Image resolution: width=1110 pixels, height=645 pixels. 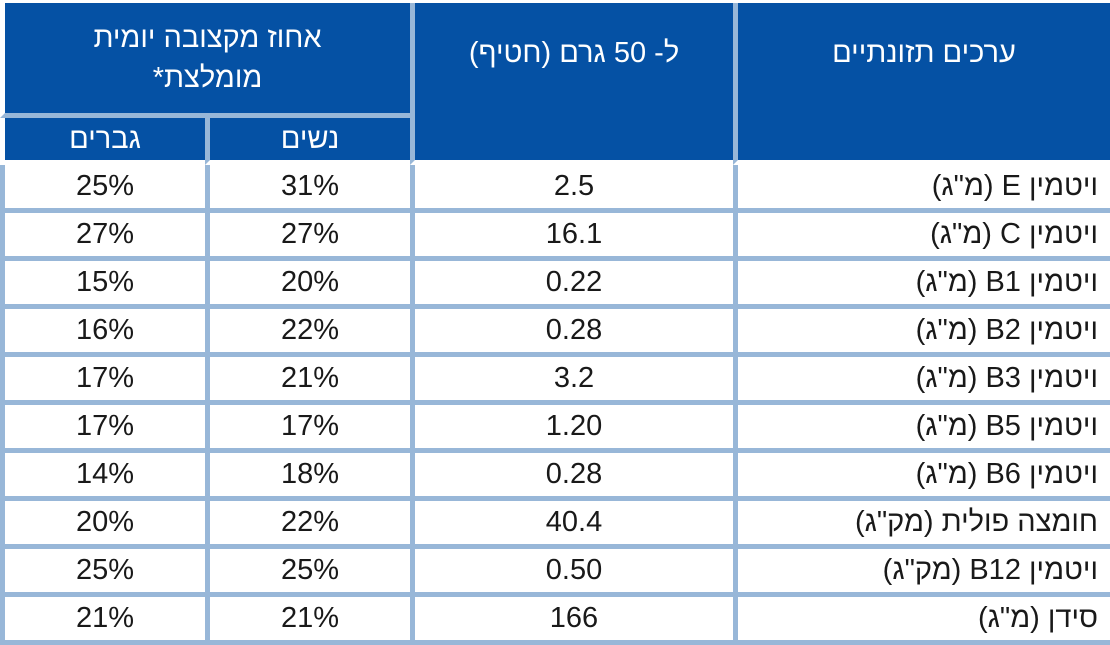 What do you see at coordinates (921, 525) in the screenshot?
I see `nutrient-label: חומצה פולית (מק"ג)` at bounding box center [921, 525].